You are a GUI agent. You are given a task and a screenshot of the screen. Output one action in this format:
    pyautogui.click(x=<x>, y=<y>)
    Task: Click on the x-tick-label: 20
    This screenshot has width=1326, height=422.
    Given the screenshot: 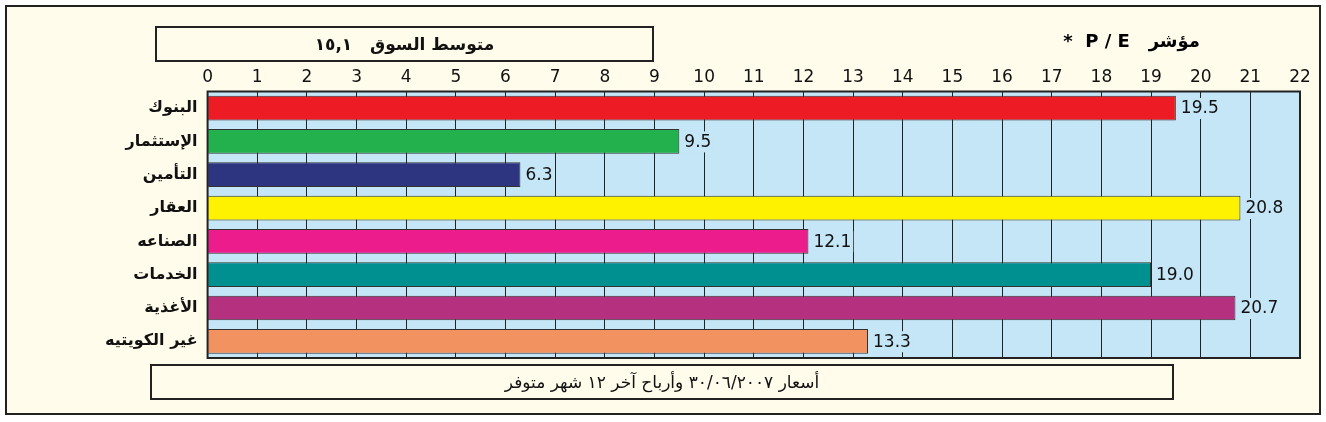 What is the action you would take?
    pyautogui.click(x=1200, y=75)
    